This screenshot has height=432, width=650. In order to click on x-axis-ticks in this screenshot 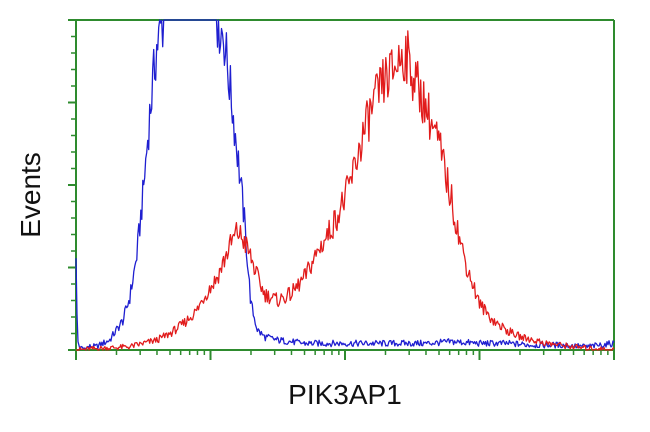, I will do `click(345, 355)`.